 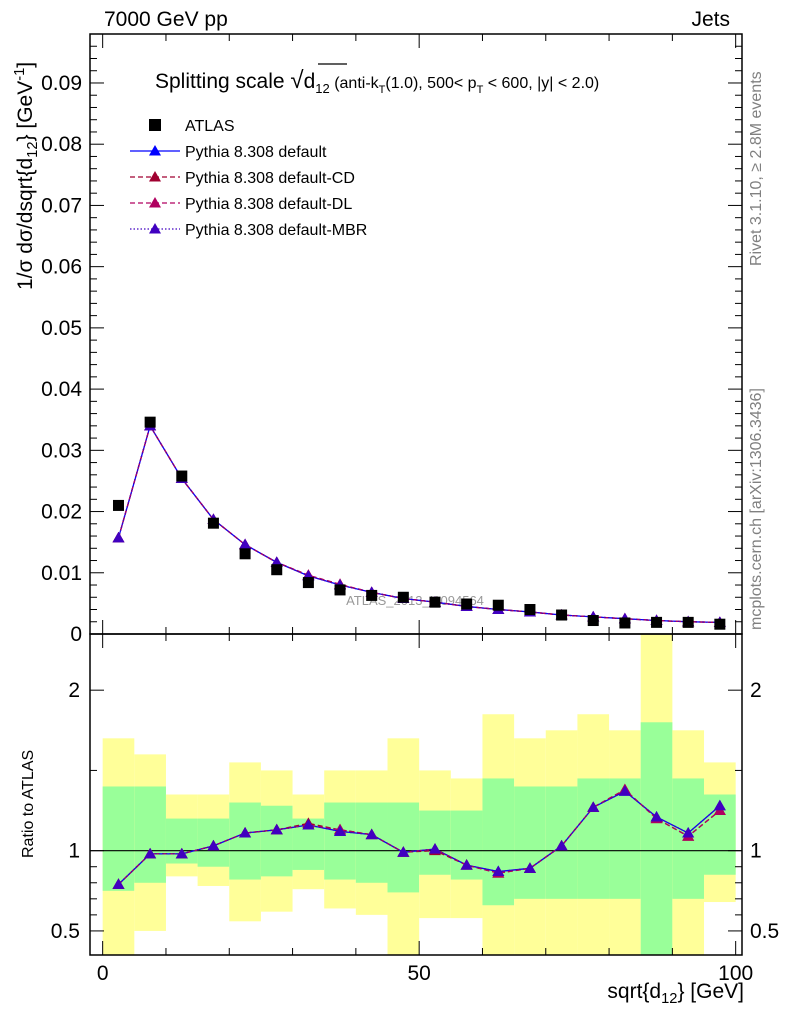 I want to click on y-tick-label: 0.03, so click(x=61, y=450).